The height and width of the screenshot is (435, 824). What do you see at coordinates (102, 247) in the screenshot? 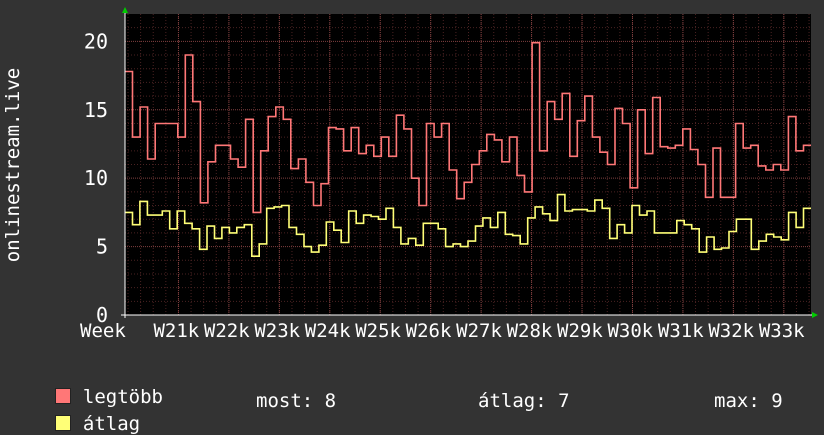
I see `y-tick-label: 5` at bounding box center [102, 247].